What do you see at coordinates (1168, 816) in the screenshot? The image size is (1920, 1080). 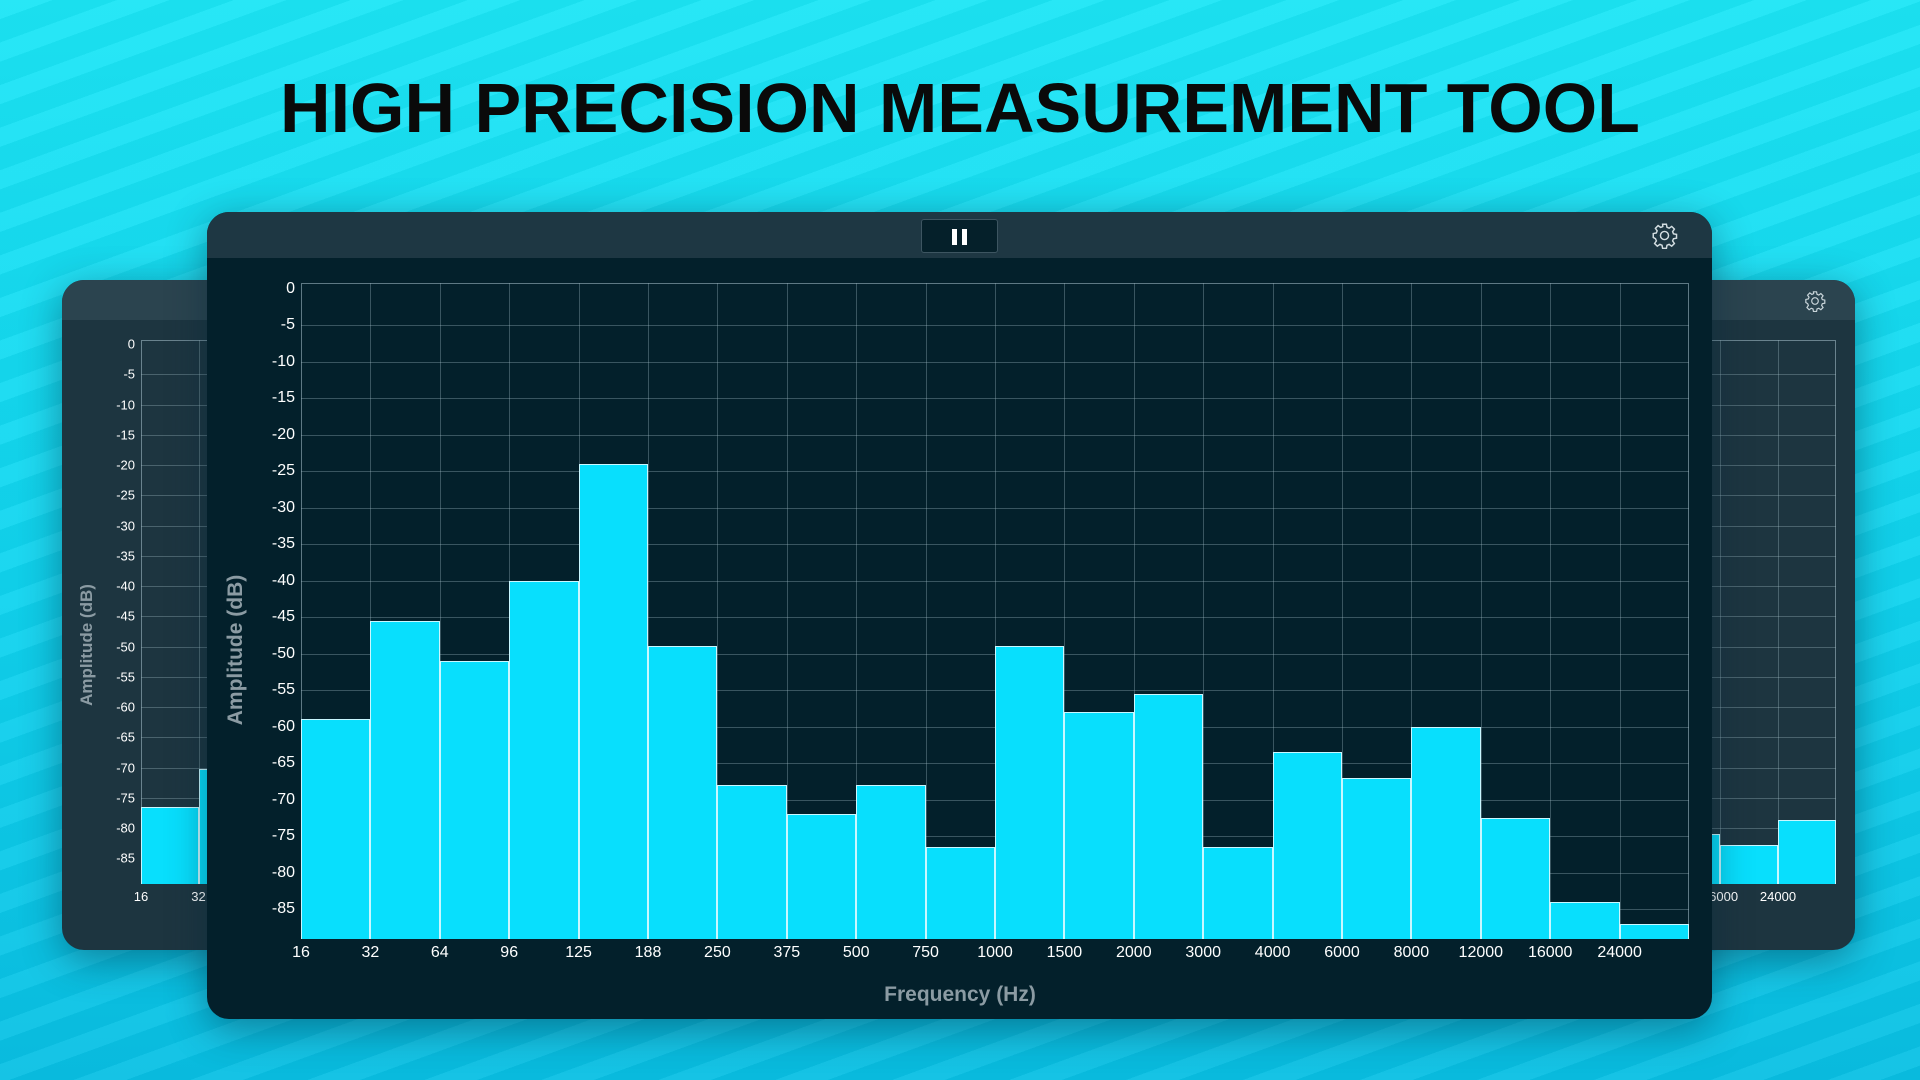 I see `bar-2000hz` at bounding box center [1168, 816].